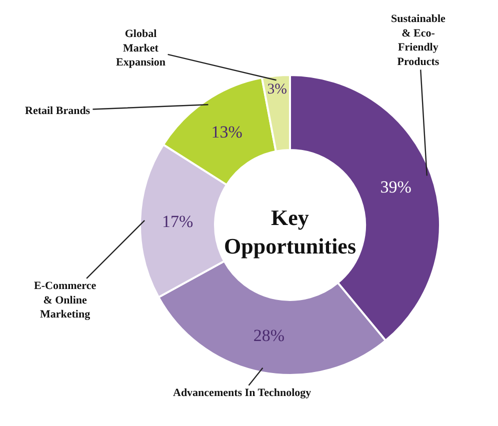 The image size is (498, 426). What do you see at coordinates (418, 40) in the screenshot?
I see `slice-label: Sustainable & Eco-Friendly Products` at bounding box center [418, 40].